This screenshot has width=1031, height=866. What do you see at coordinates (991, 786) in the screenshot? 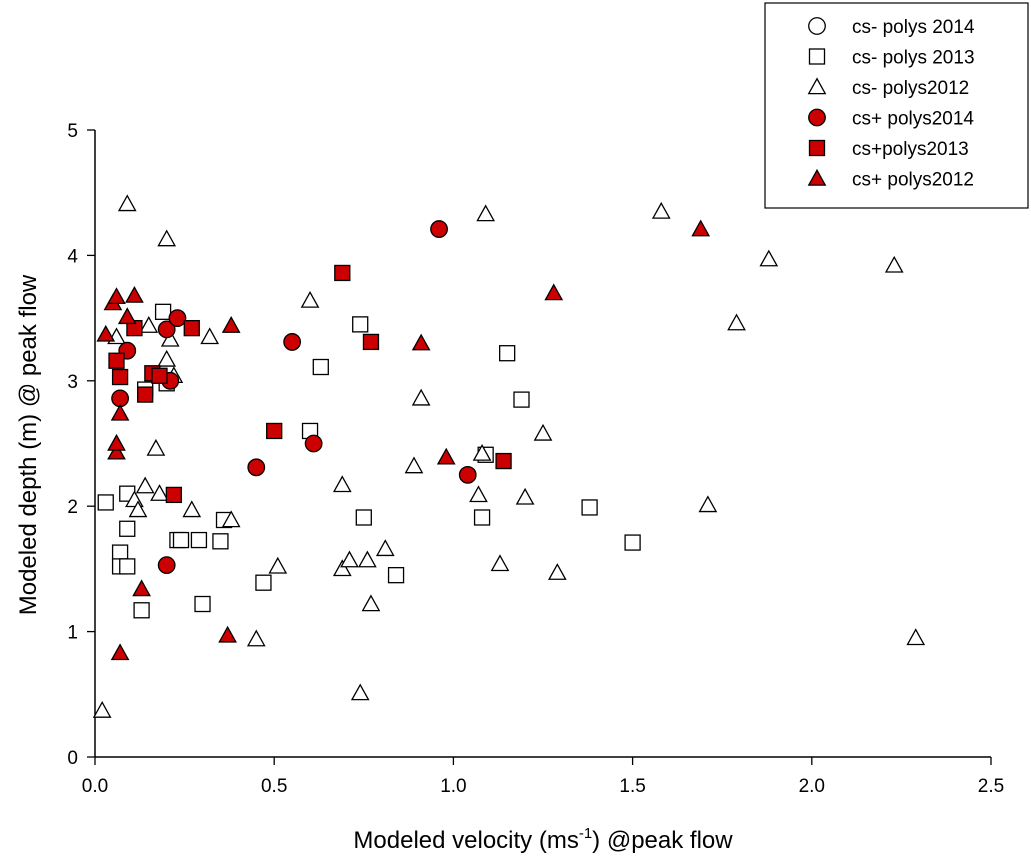
I see `x-tick-label: 2.5` at bounding box center [991, 786].